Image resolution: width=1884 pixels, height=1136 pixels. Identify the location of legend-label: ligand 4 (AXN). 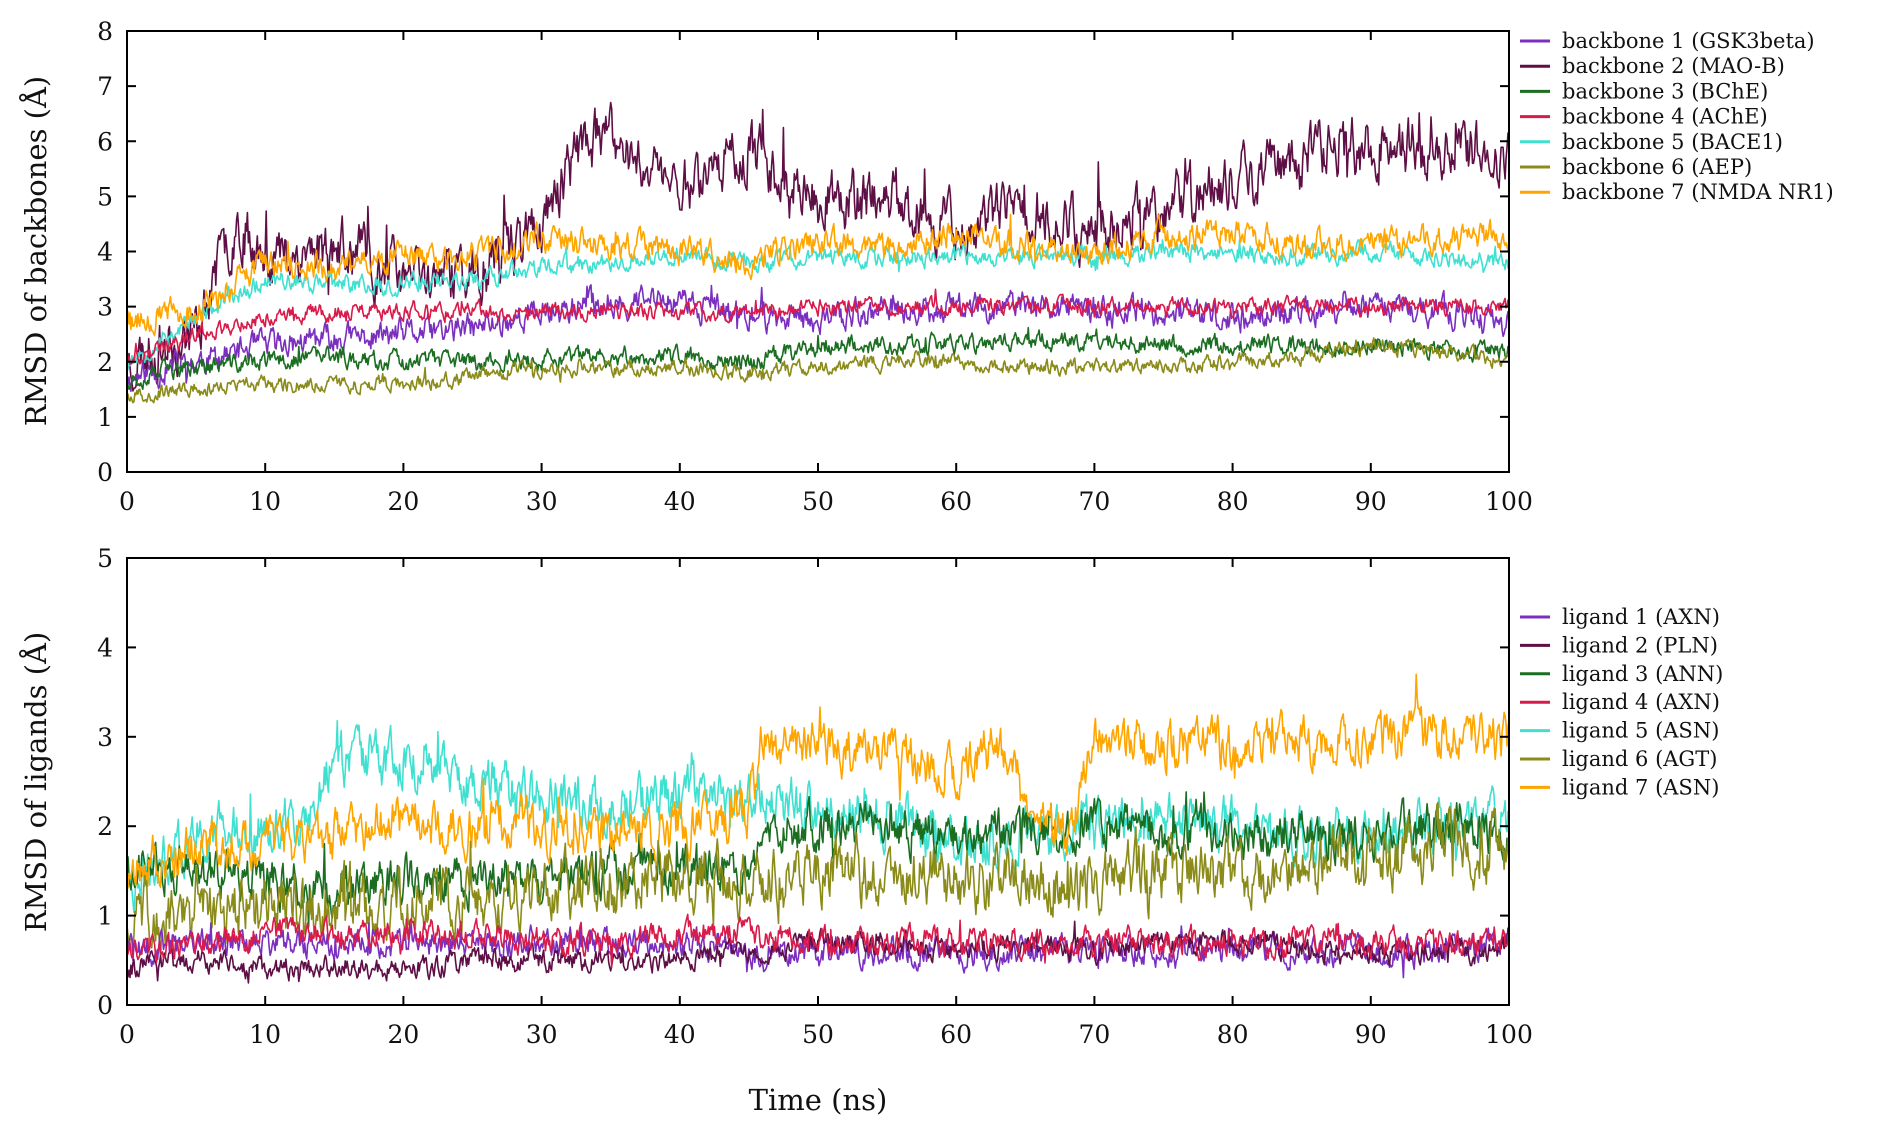
(1641, 702).